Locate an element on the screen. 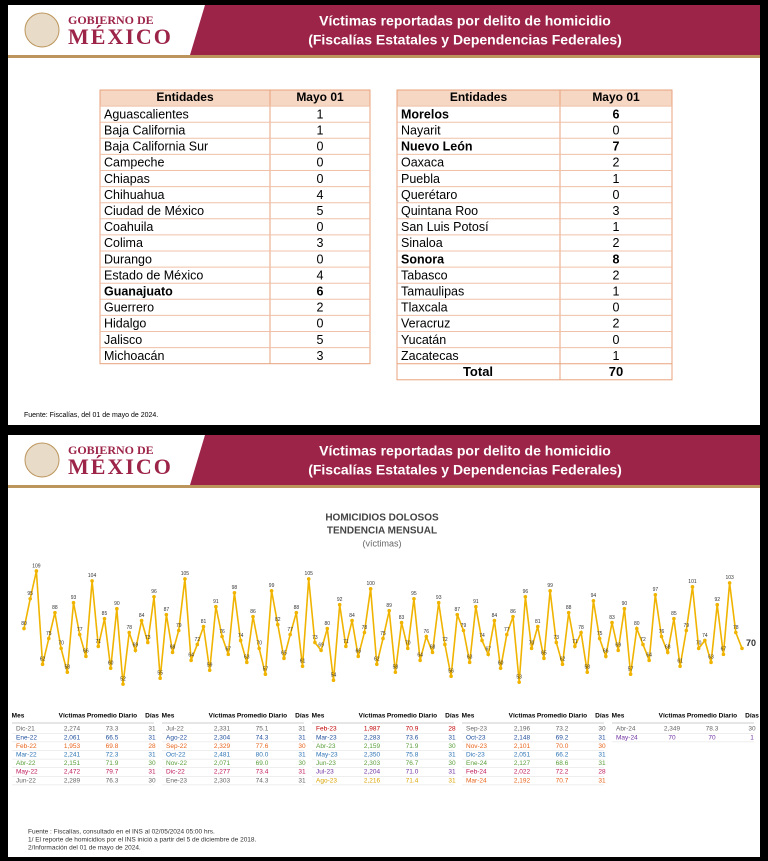 This screenshot has width=768, height=861. total-label: Total is located at coordinates (478, 371).